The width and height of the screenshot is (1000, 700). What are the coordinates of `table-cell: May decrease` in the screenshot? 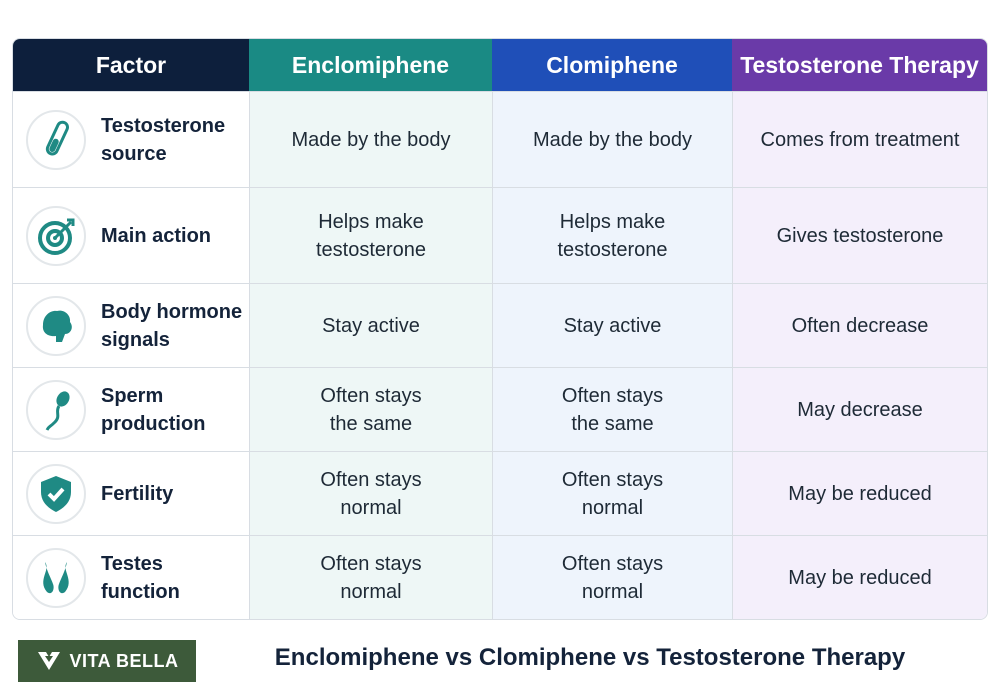 It's located at (859, 409).